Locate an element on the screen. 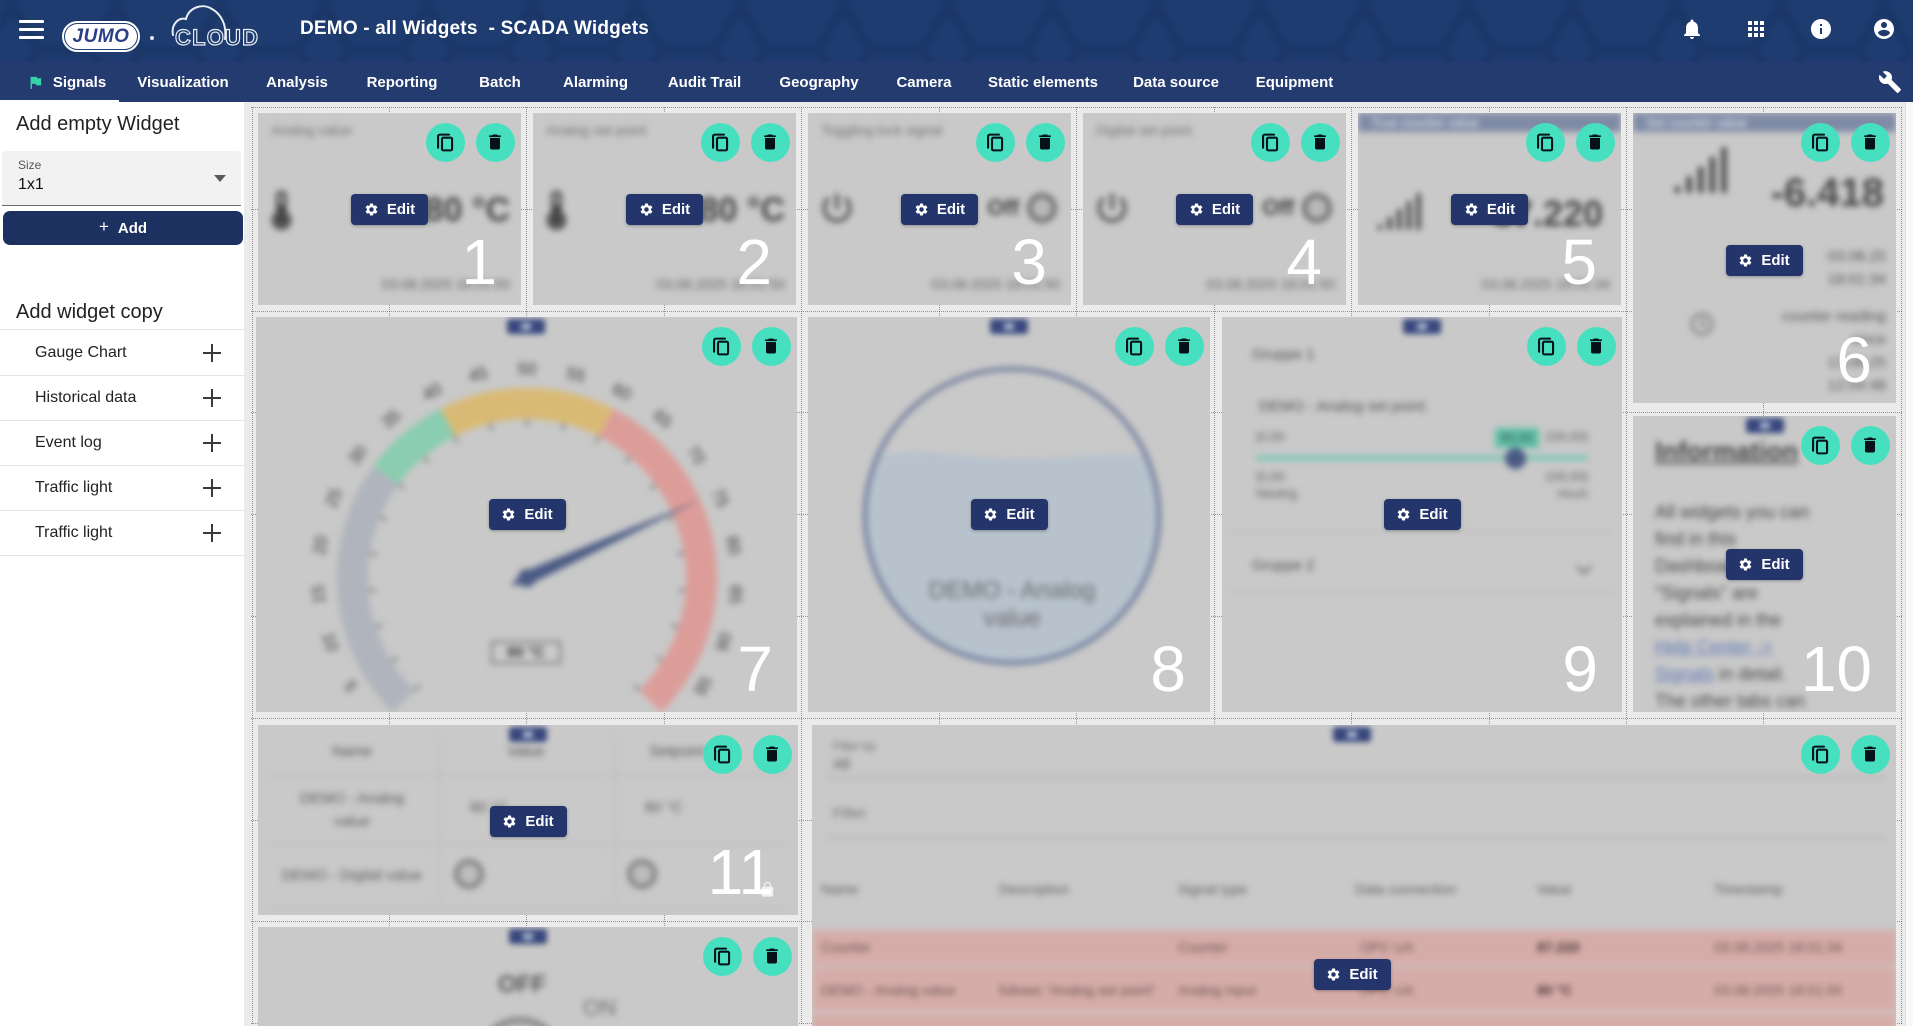 This screenshot has height=1026, width=1913. svg-text: 30 is located at coordinates (358, 455).